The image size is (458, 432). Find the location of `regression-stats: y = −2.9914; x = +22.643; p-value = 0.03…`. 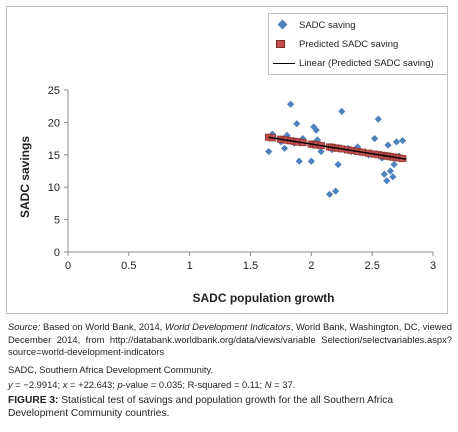

regression-stats: y = −2.9914; x = +22.643; p-value = 0.03… is located at coordinates (230, 385).